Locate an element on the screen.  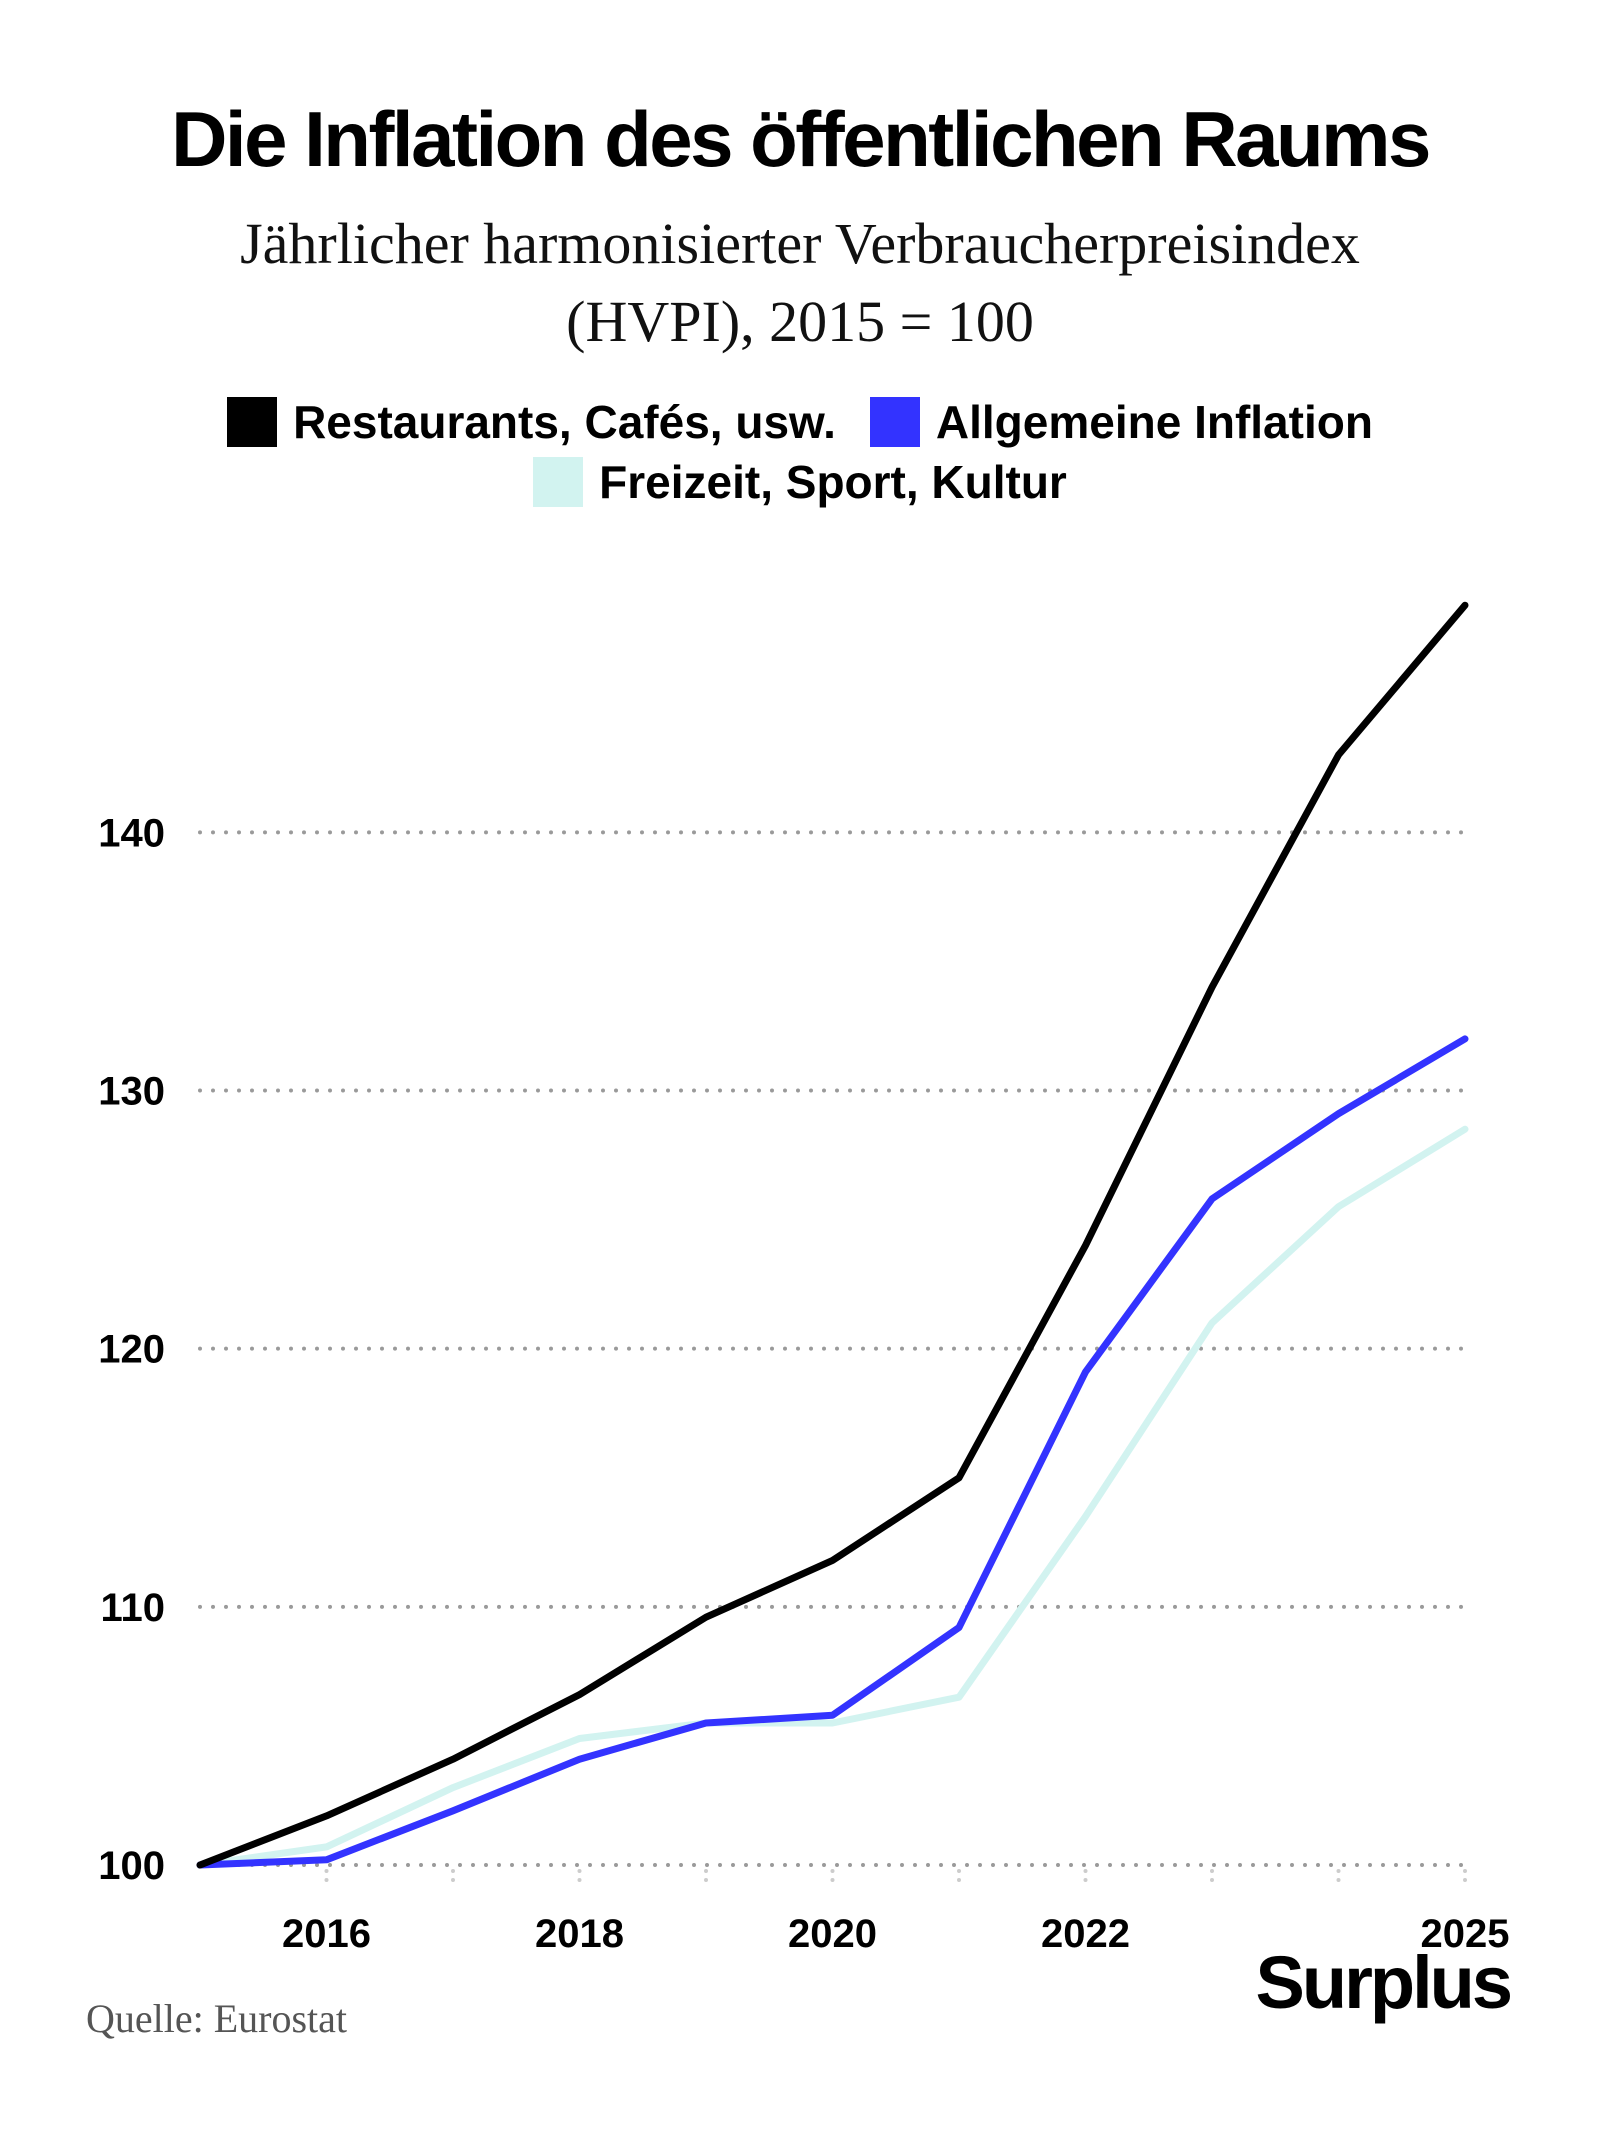
legend-item-freizeit: Freizeit, Sport, Kultur is located at coordinates (800, 482).